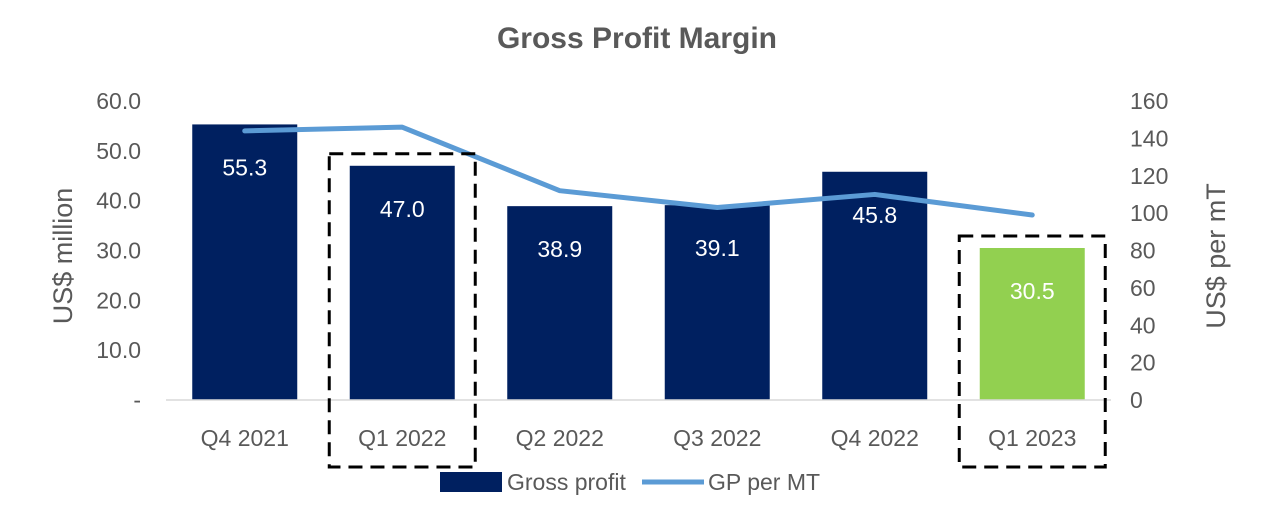 The height and width of the screenshot is (507, 1264). I want to click on category-label: Q2 2022, so click(560, 438).